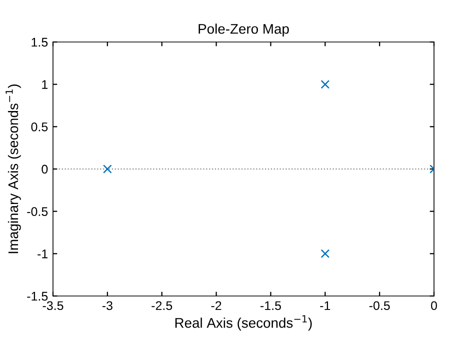 This screenshot has width=474, height=362. What do you see at coordinates (13, 169) in the screenshot?
I see `y-axis-title: Imaginary Axis (seconds$^{−1}$)` at bounding box center [13, 169].